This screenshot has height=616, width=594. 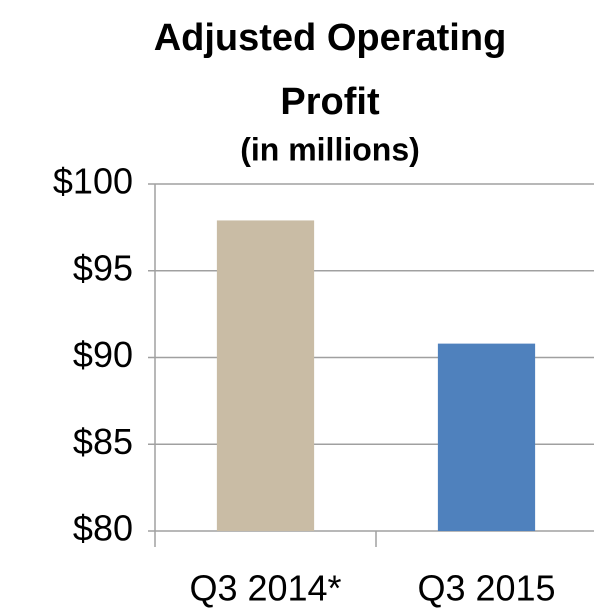 I want to click on x-tick-label: Q3 2014*, so click(x=265, y=588).